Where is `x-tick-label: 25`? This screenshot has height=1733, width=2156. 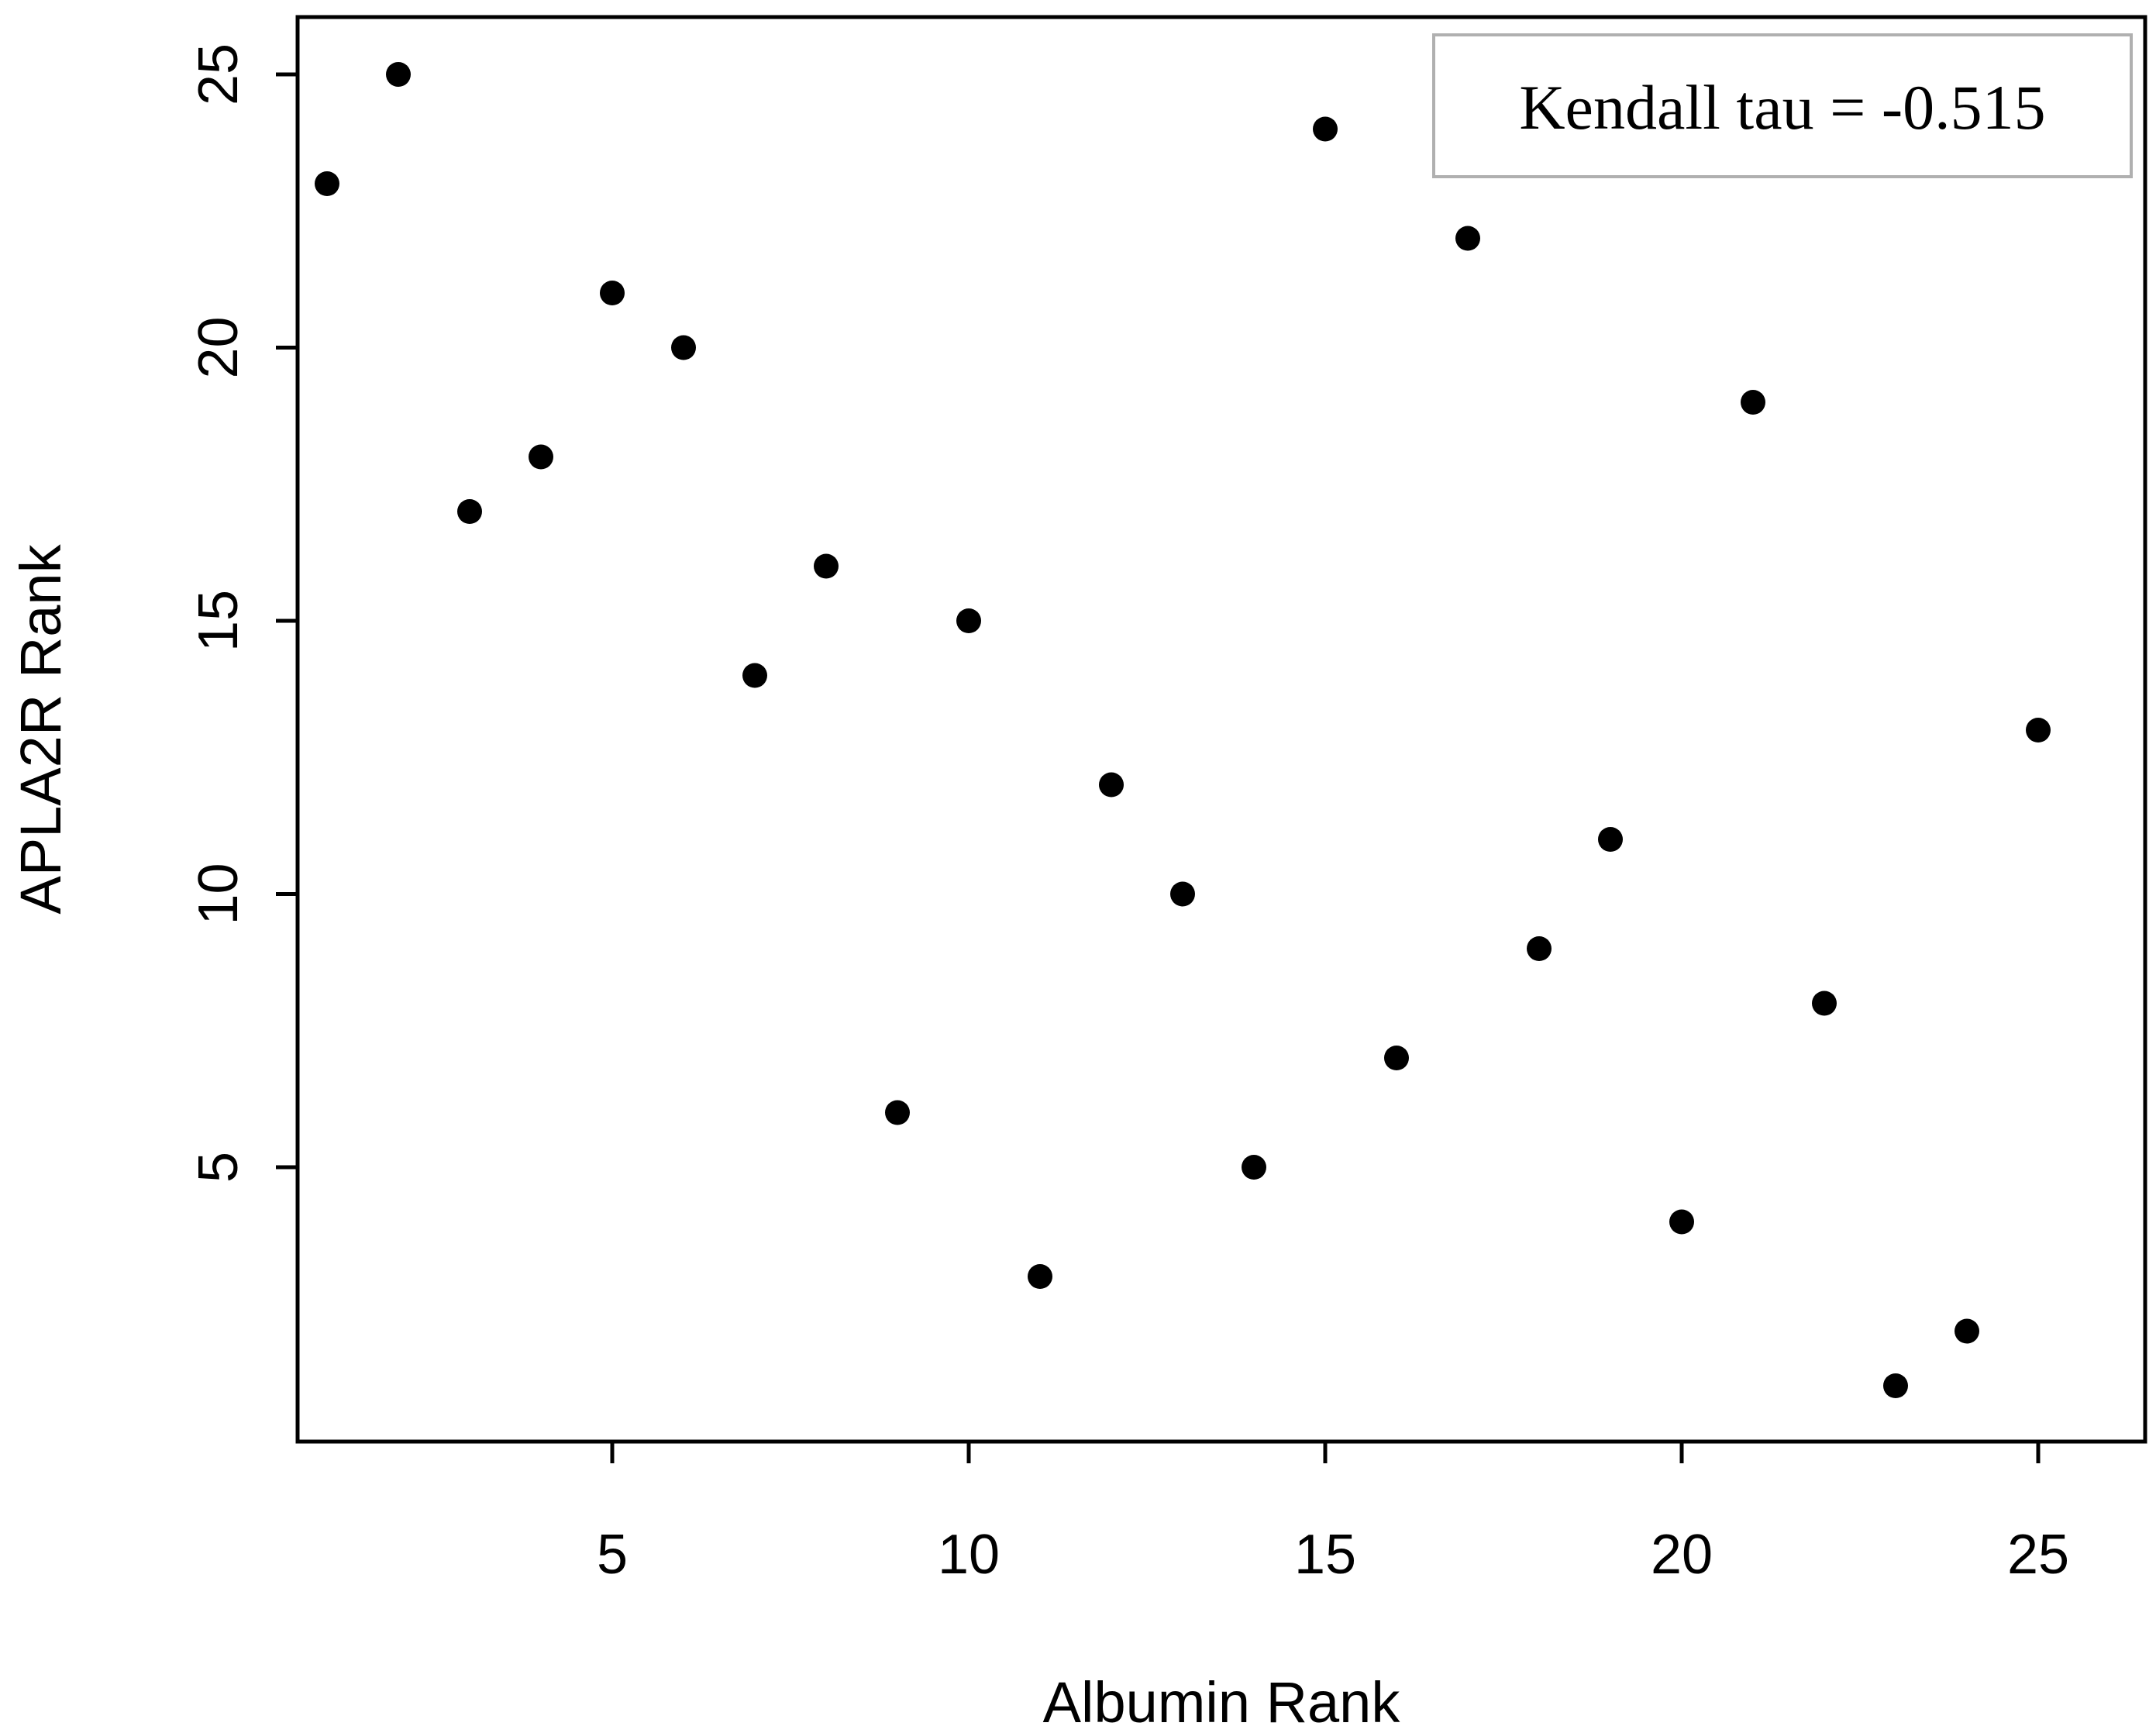
x-tick-label: 25 is located at coordinates (2038, 1555).